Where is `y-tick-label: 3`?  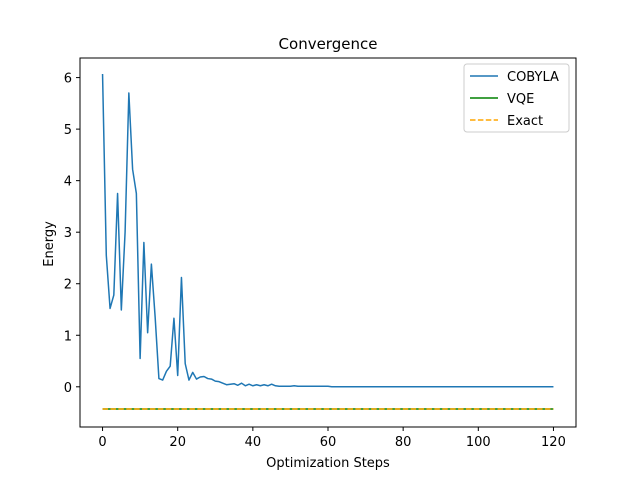
y-tick-label: 3 is located at coordinates (68, 233).